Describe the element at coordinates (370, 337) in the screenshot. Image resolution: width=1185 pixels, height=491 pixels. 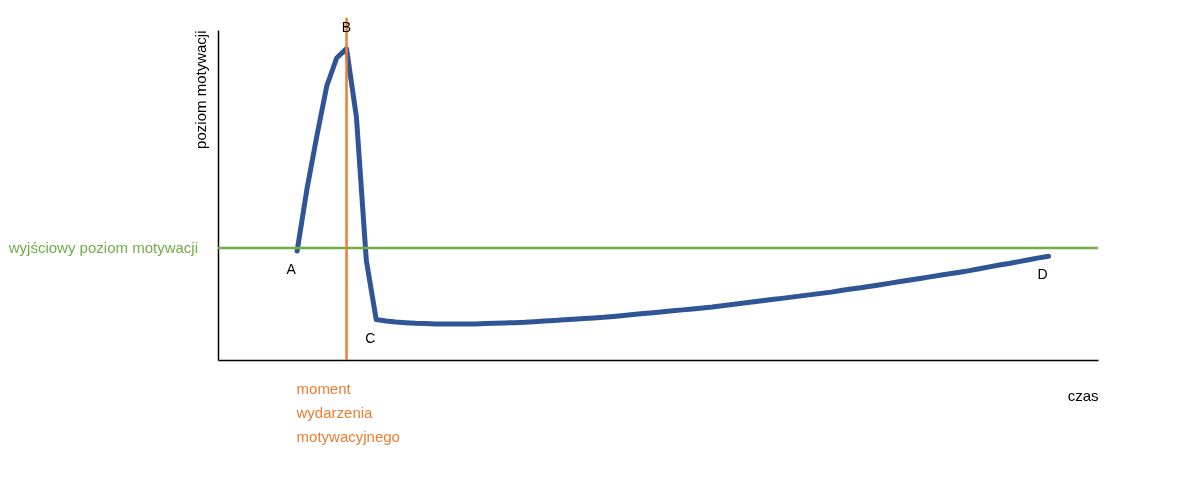
I see `annotation: C` at that location.